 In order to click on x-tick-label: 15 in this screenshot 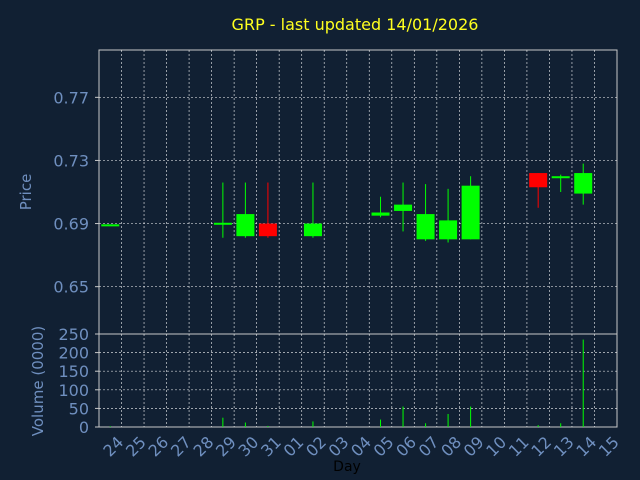, I will do `click(609, 447)`.